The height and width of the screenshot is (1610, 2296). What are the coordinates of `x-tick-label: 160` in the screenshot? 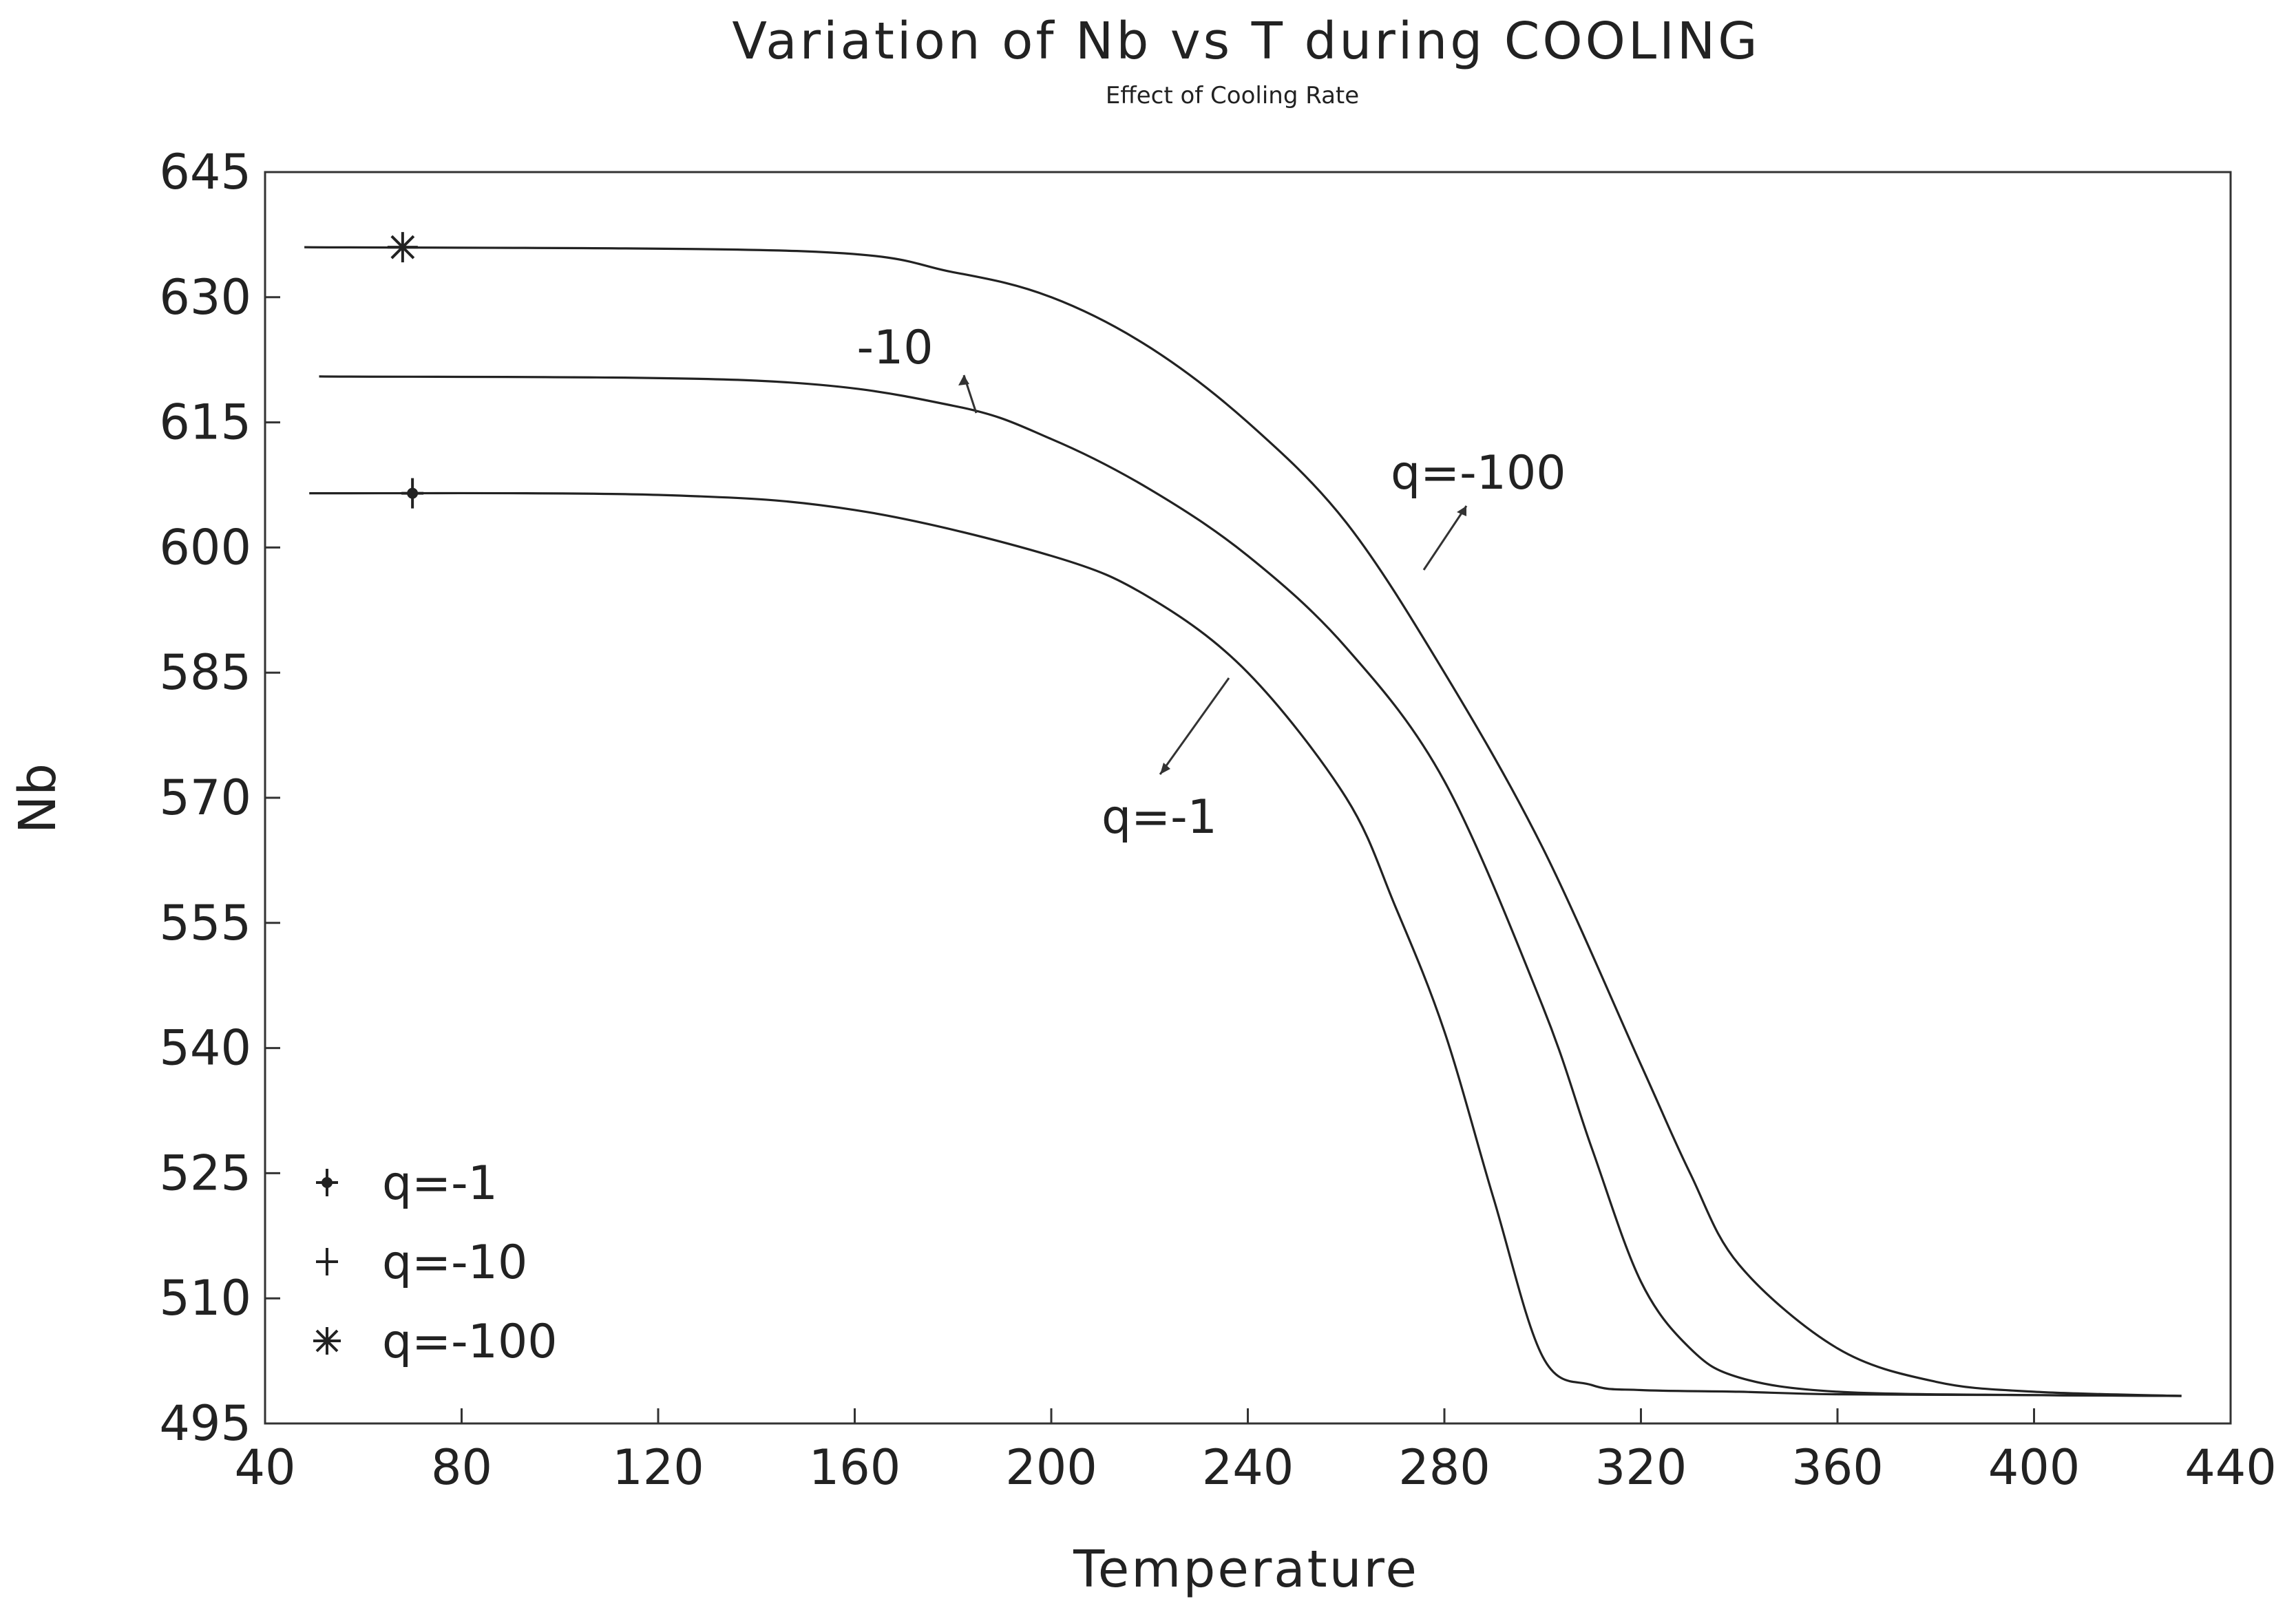 It's located at (855, 1467).